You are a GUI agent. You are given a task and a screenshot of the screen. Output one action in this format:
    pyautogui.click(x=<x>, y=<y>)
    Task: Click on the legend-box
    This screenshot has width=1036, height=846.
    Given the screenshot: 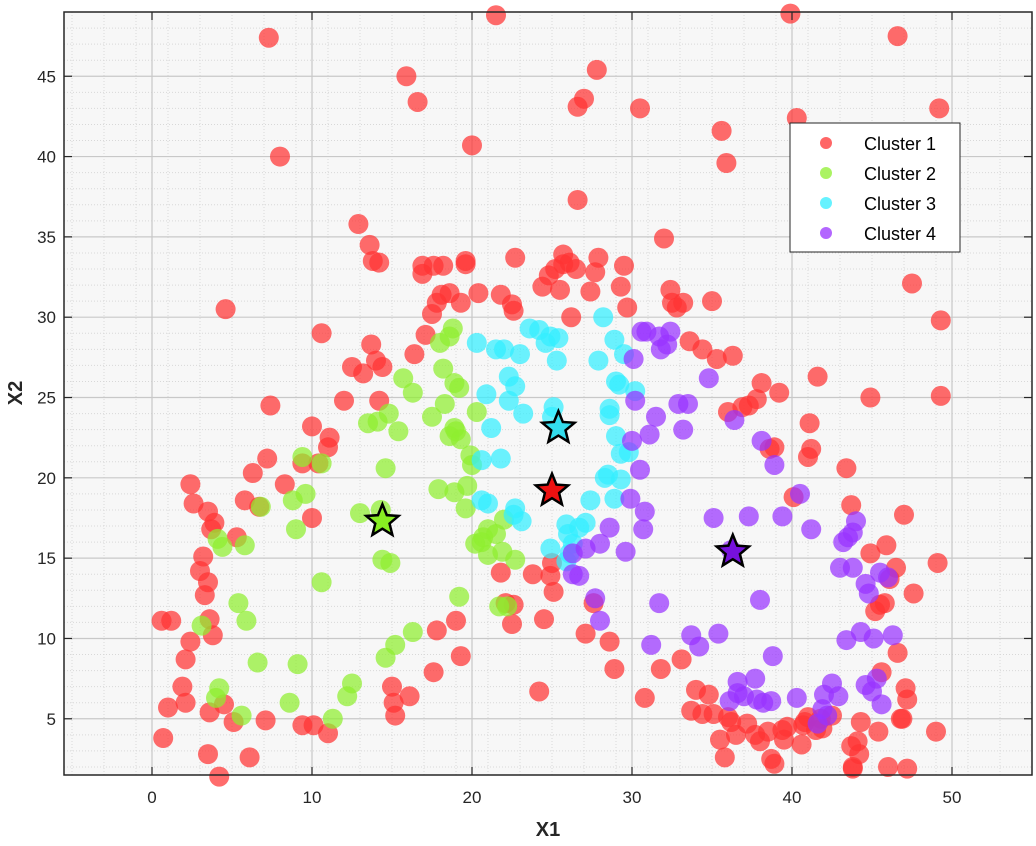 What is the action you would take?
    pyautogui.click(x=875, y=187)
    